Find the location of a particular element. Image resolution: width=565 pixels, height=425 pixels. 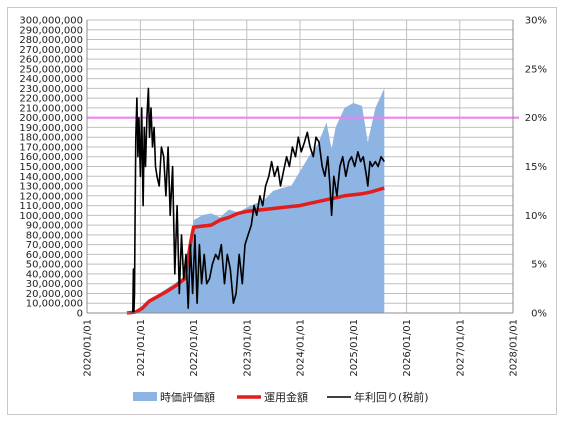

y-left-tick-label: 190,000,000 is located at coordinates (51, 128).